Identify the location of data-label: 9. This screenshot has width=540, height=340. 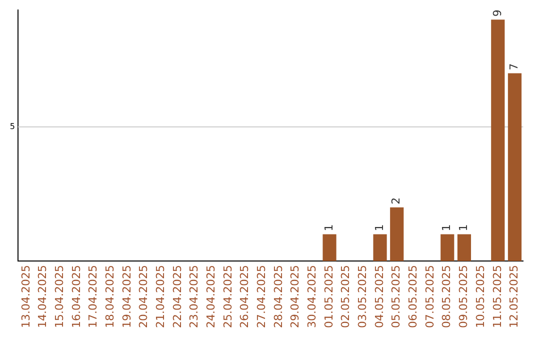
(497, 13).